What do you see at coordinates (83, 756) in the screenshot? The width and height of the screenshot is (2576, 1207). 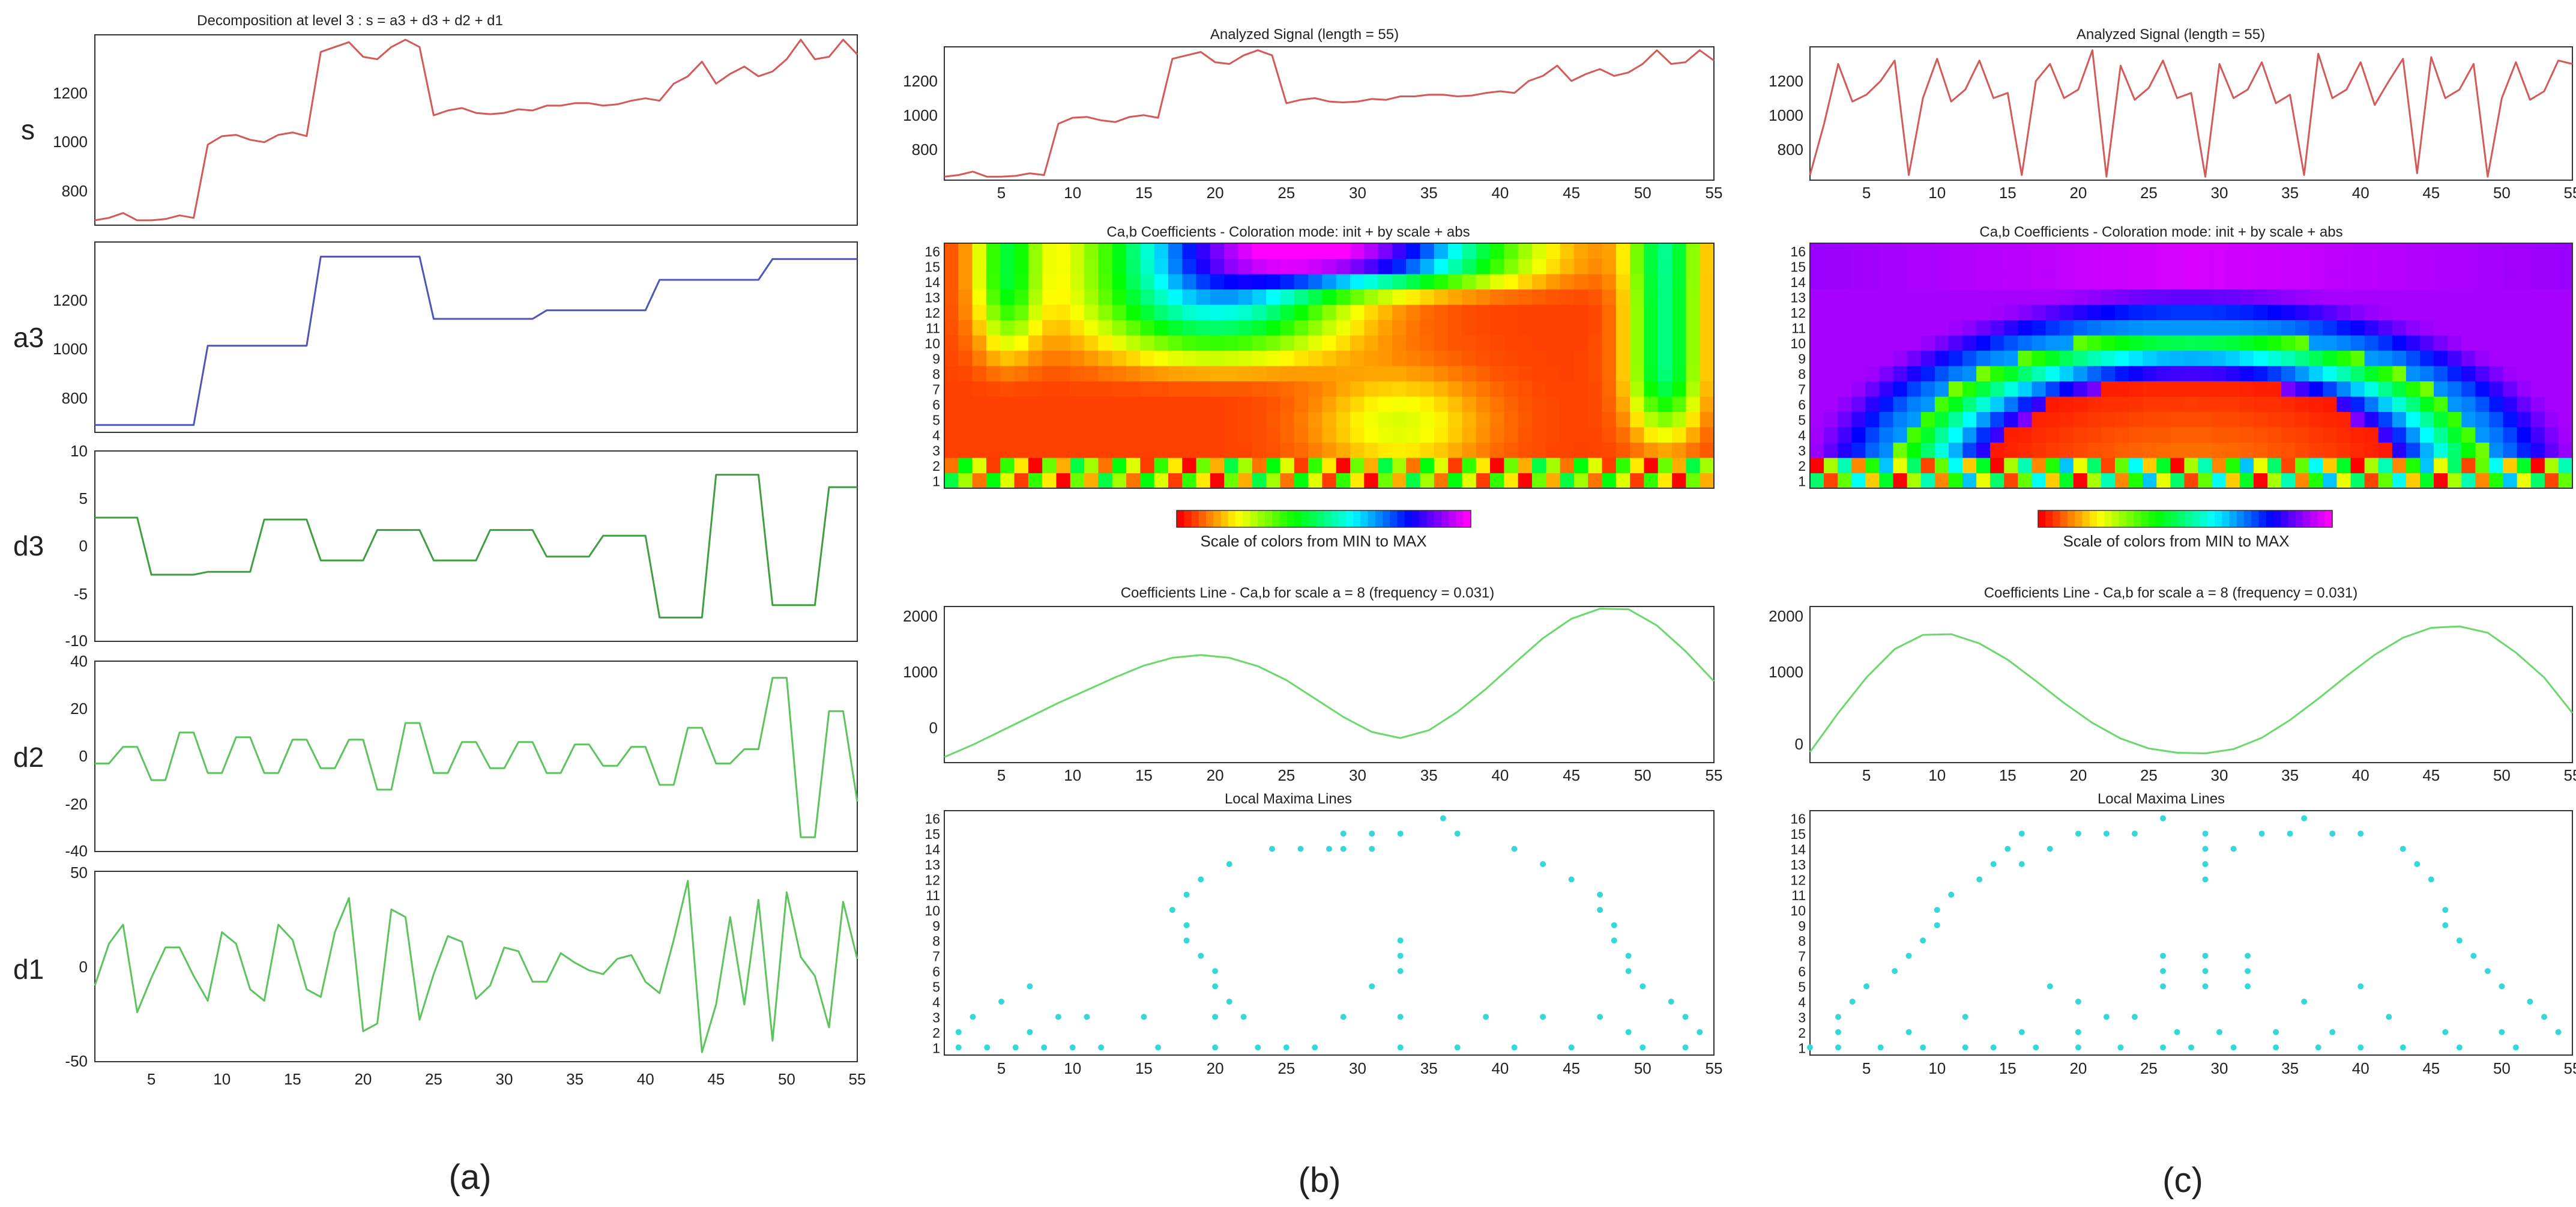 I see `y-tick-d2-0: 0` at bounding box center [83, 756].